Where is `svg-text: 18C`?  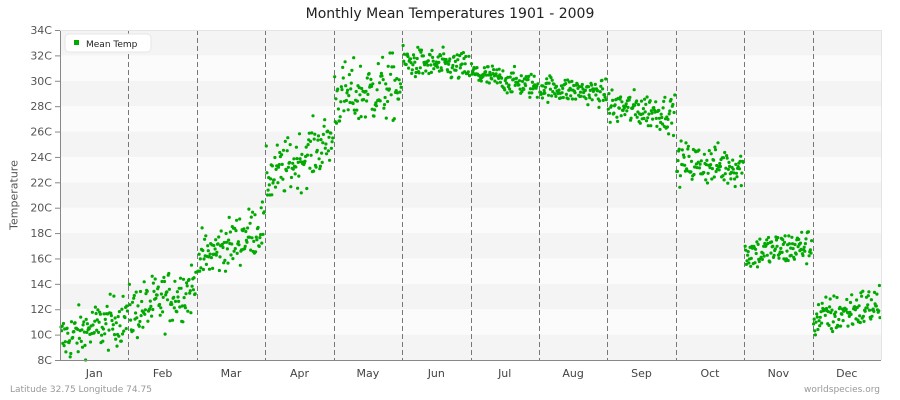
svg-text: 18C is located at coordinates (41, 233).